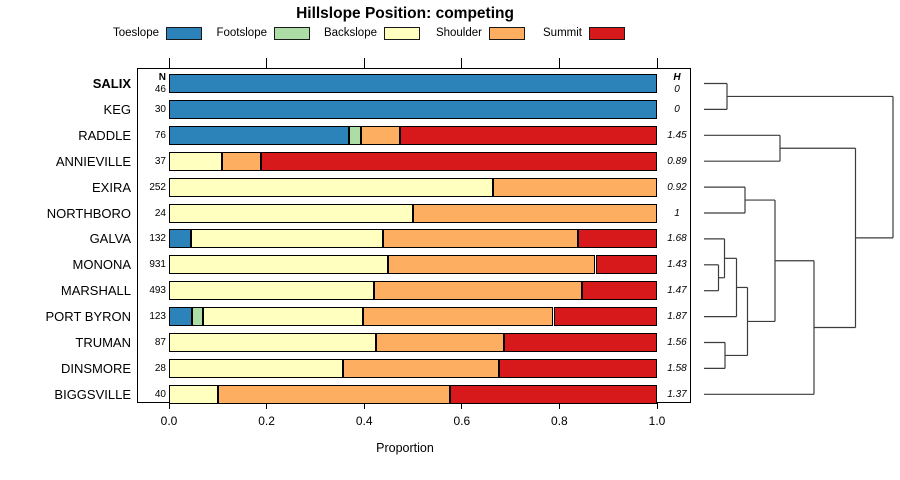 This screenshot has width=900, height=480. Describe the element at coordinates (162, 77) in the screenshot. I see `n-column-header: N` at that location.